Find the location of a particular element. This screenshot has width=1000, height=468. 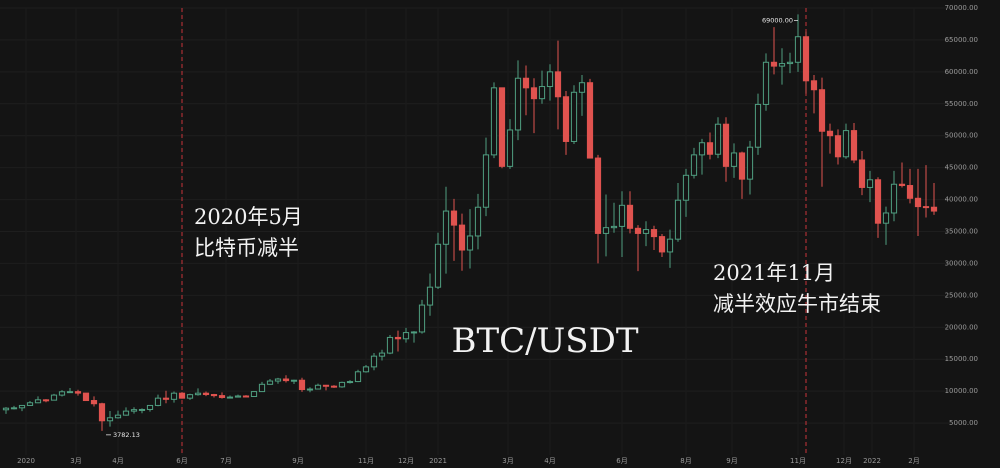

high-label: 69000.00 is located at coordinates (777, 20).